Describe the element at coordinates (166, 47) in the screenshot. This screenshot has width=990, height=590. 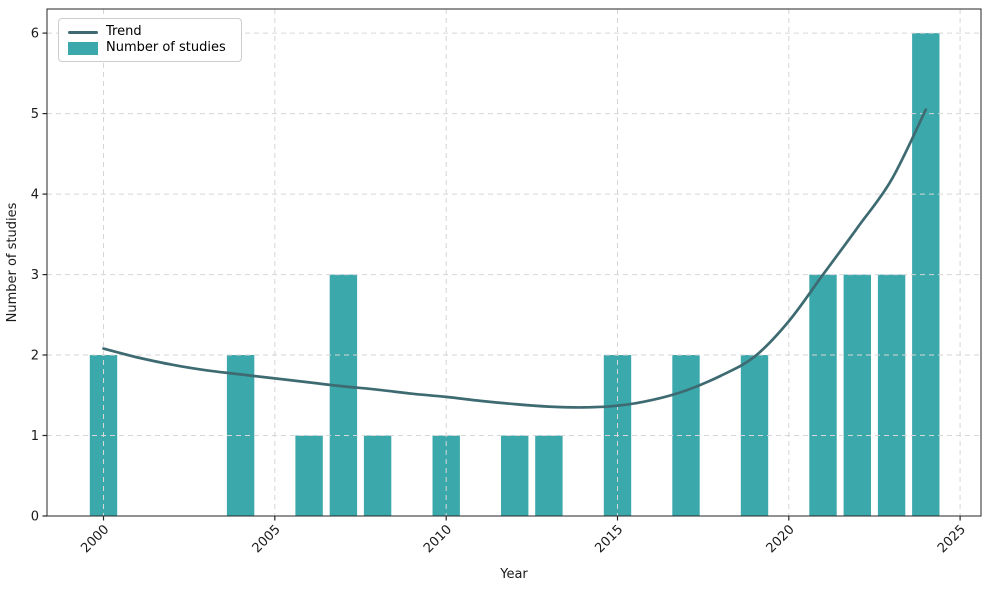
I see `legend-label-studies: Number of studies` at that location.